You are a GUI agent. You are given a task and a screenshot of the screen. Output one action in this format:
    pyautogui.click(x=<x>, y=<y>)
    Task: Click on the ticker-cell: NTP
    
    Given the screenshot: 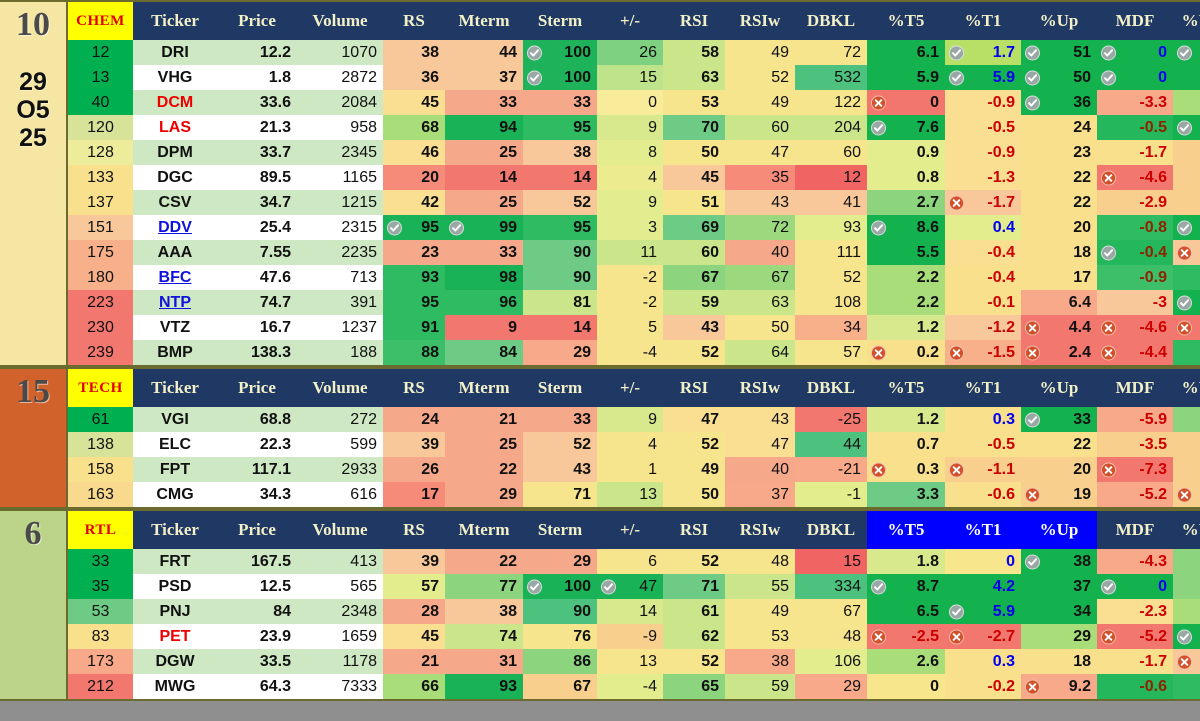 What is the action you would take?
    pyautogui.click(x=175, y=302)
    